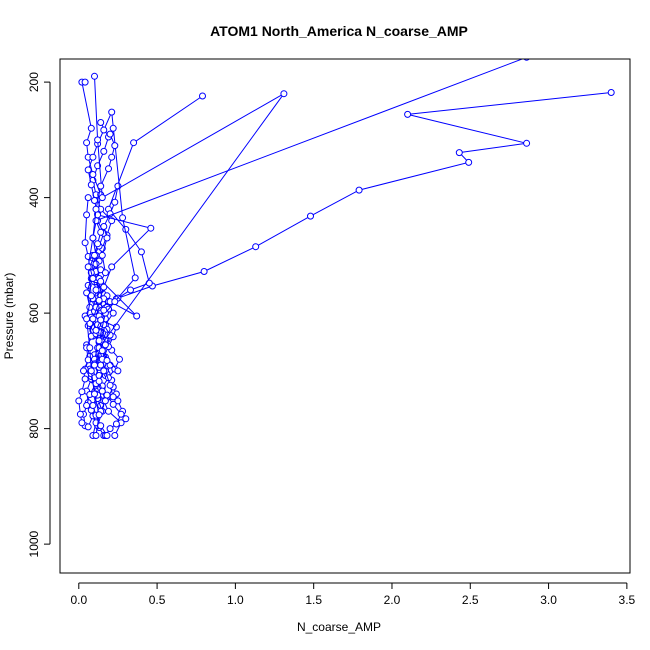 This screenshot has width=650, height=650. What do you see at coordinates (34, 197) in the screenshot?
I see `y-tick-label: 400` at bounding box center [34, 197].